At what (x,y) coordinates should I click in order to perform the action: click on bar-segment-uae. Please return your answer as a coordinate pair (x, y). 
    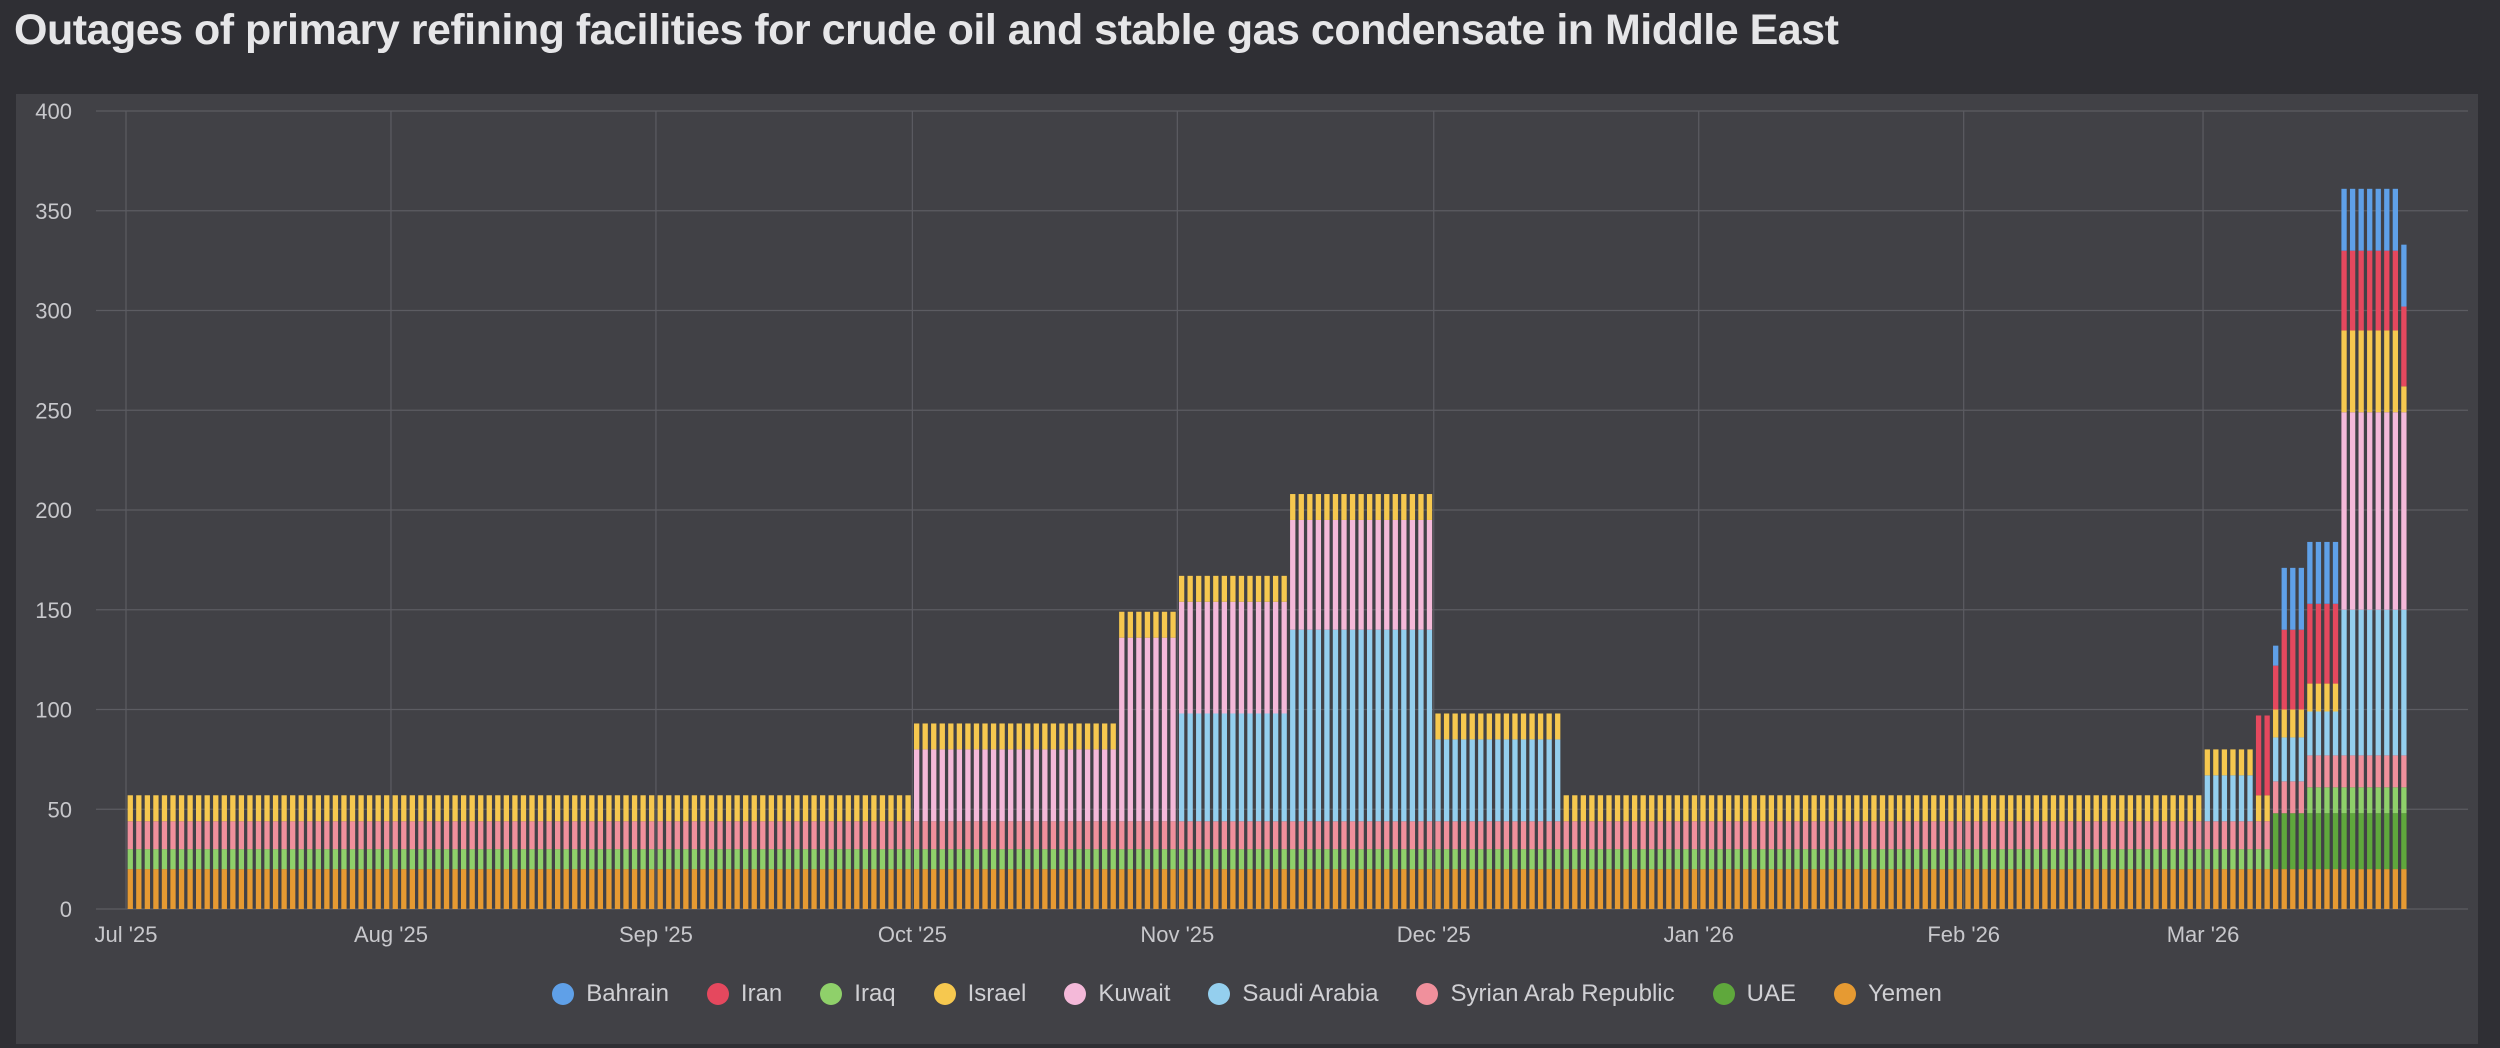
    Looking at the image, I should click on (2327, 841).